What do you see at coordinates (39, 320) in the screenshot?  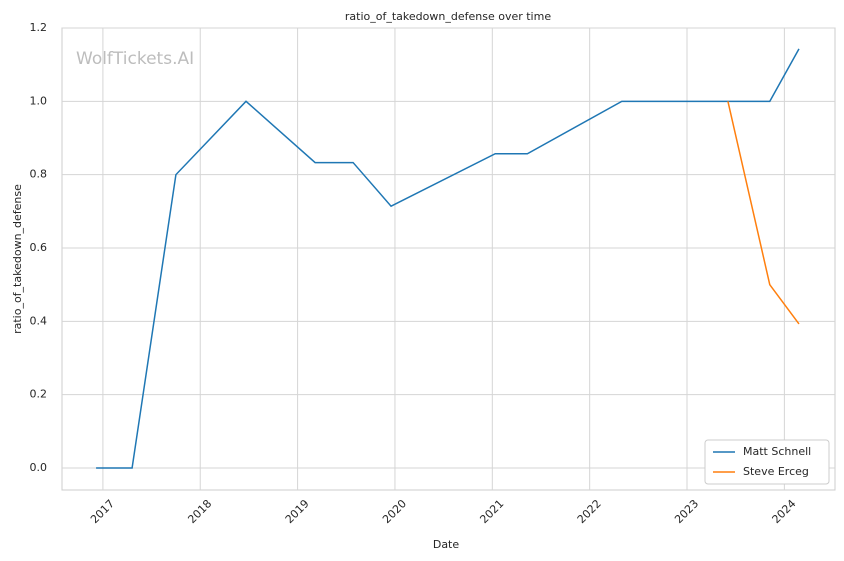 I see `y-tick-label: 0.4` at bounding box center [39, 320].